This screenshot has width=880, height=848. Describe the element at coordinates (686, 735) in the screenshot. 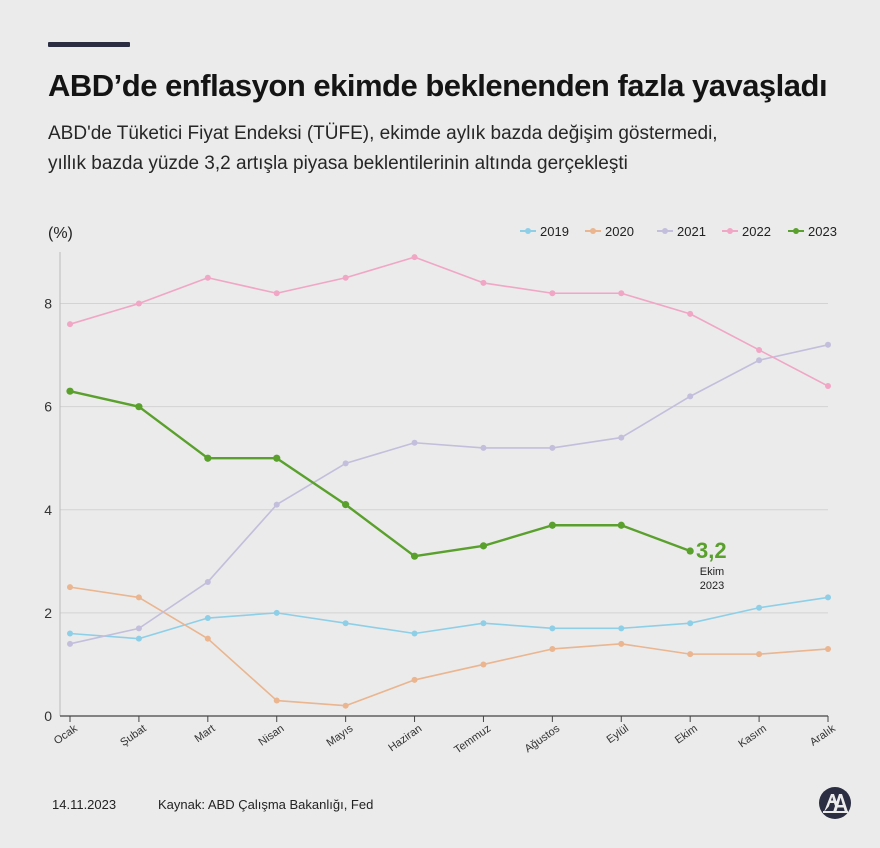

I see `x-tick-label: Ekim` at that location.